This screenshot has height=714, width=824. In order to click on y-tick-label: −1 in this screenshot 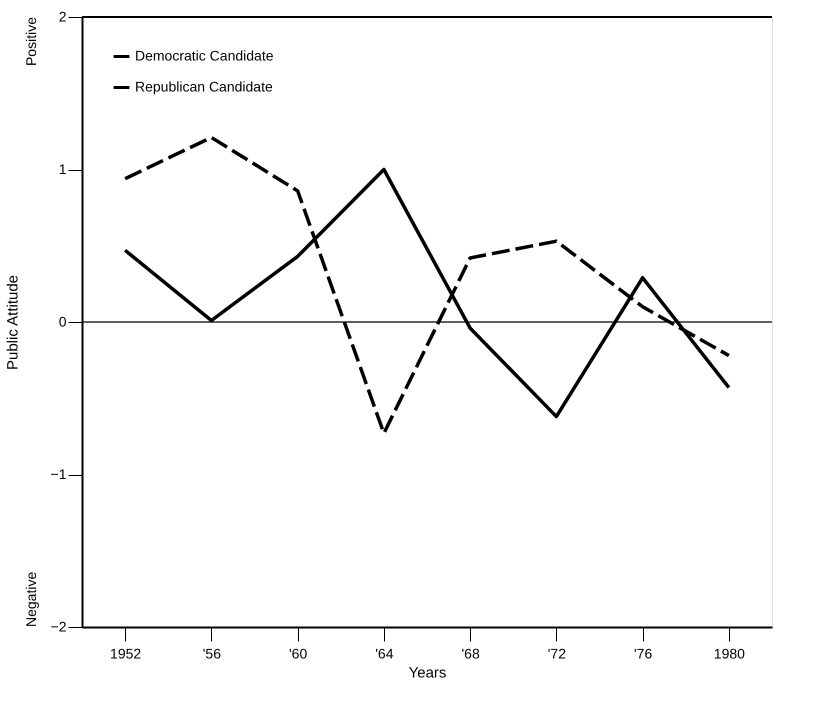, I will do `click(58, 474)`.